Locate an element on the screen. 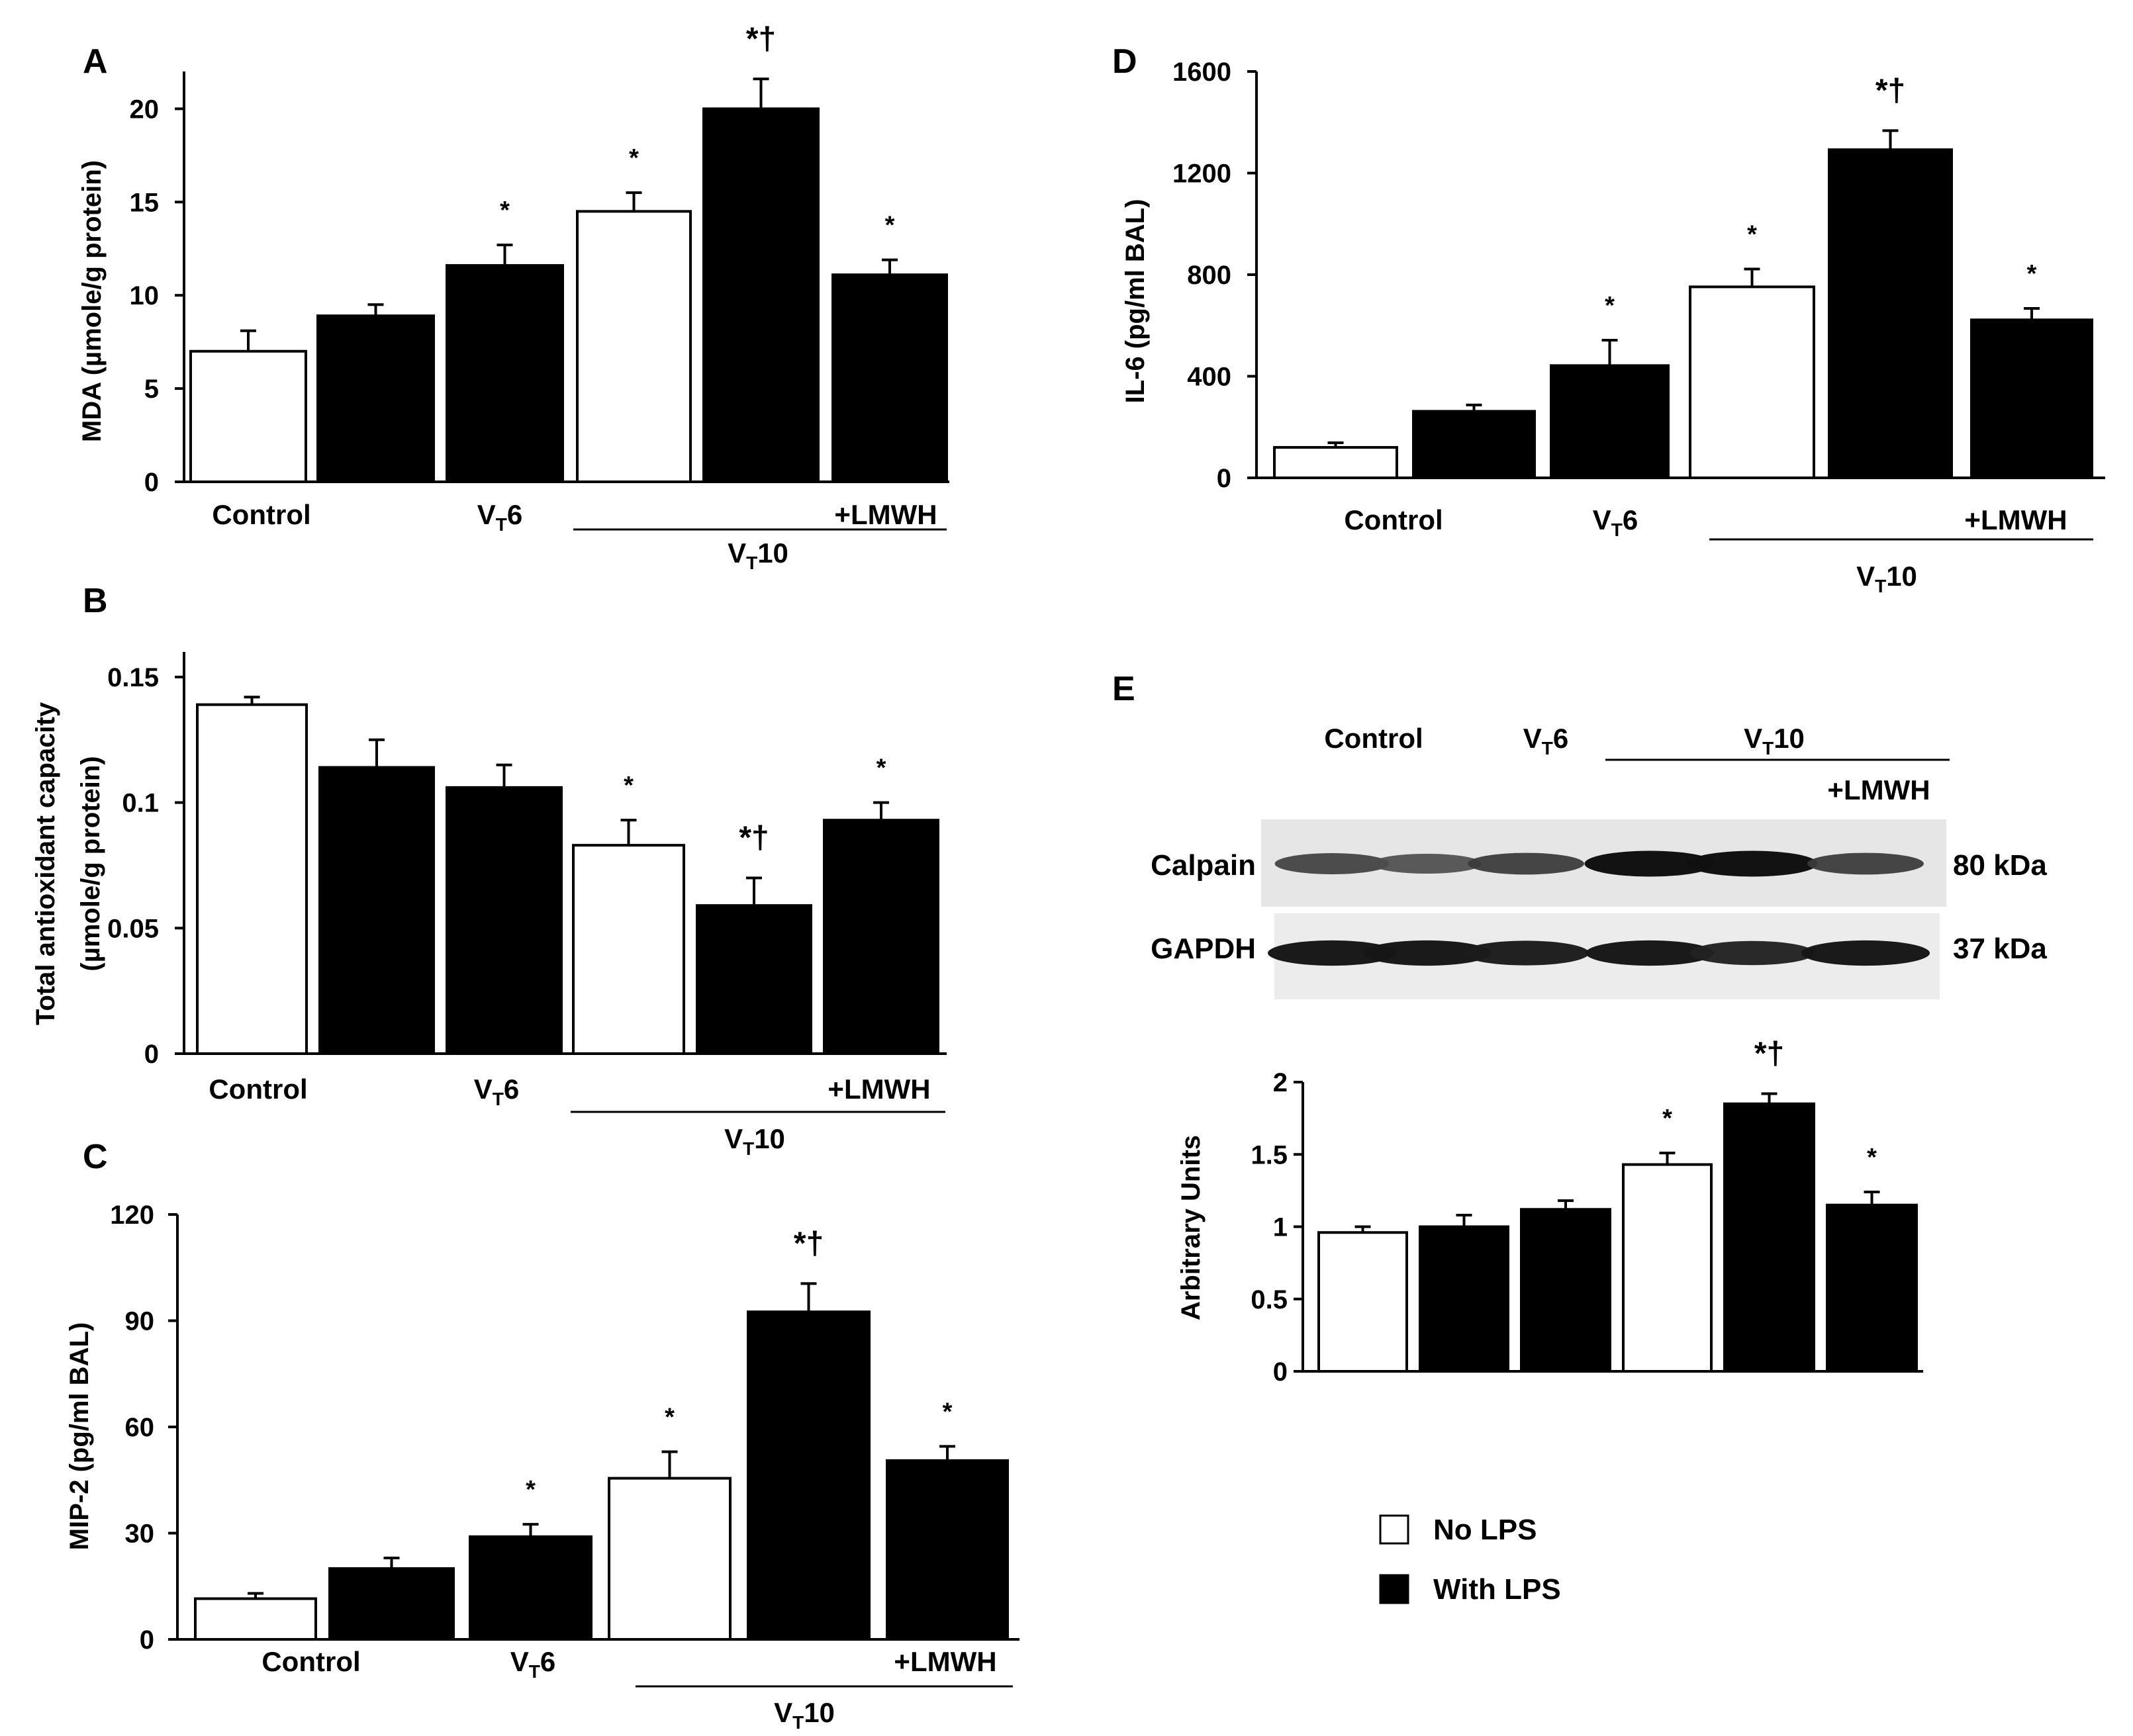 This screenshot has width=2133, height=1736. y-tick-label: 15 is located at coordinates (145, 203).